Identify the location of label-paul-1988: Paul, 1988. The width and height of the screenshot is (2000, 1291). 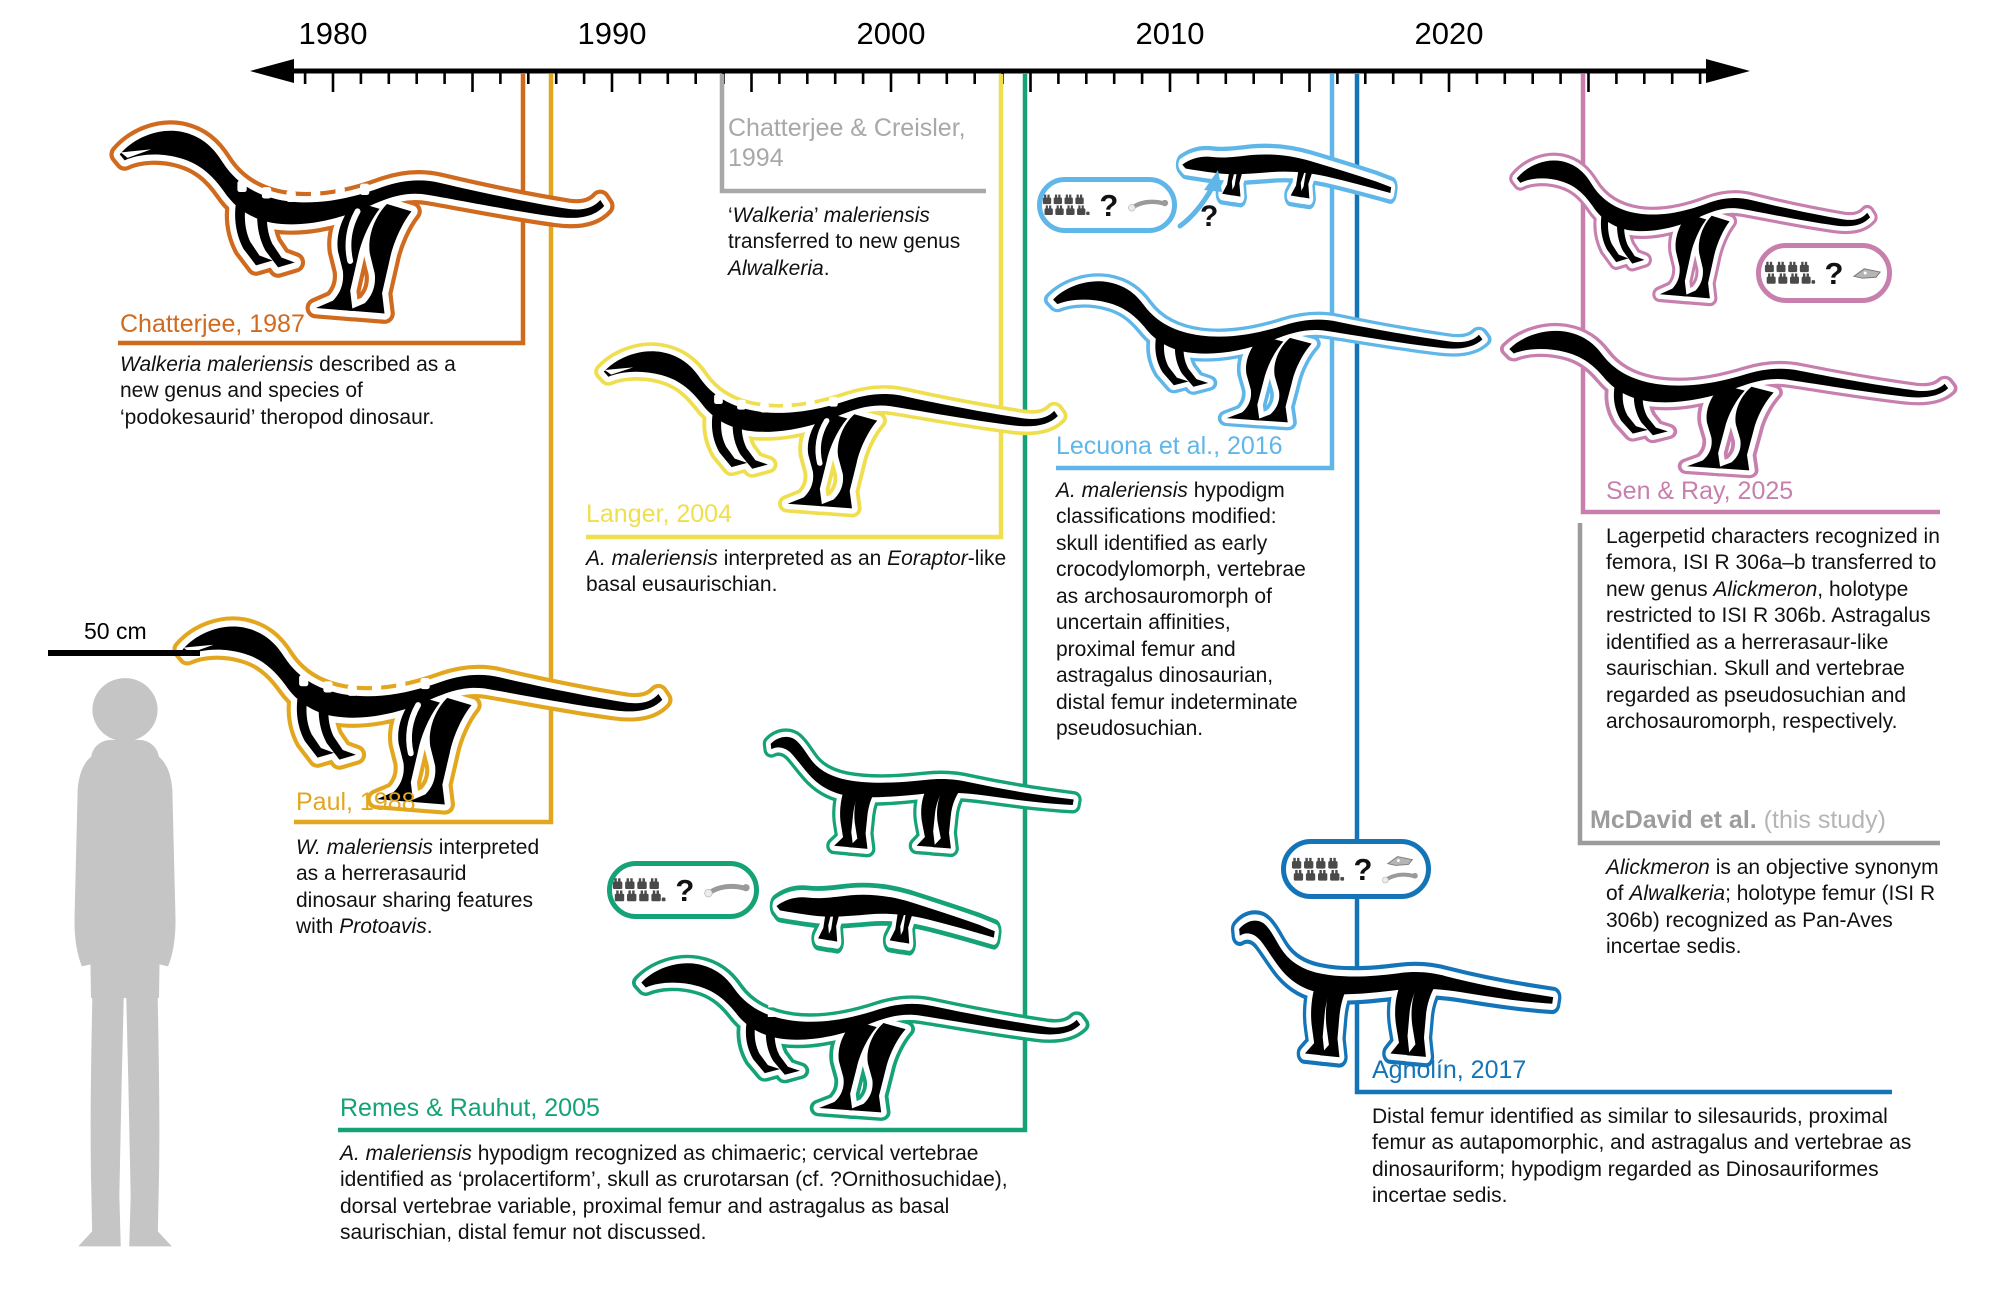
(356, 802).